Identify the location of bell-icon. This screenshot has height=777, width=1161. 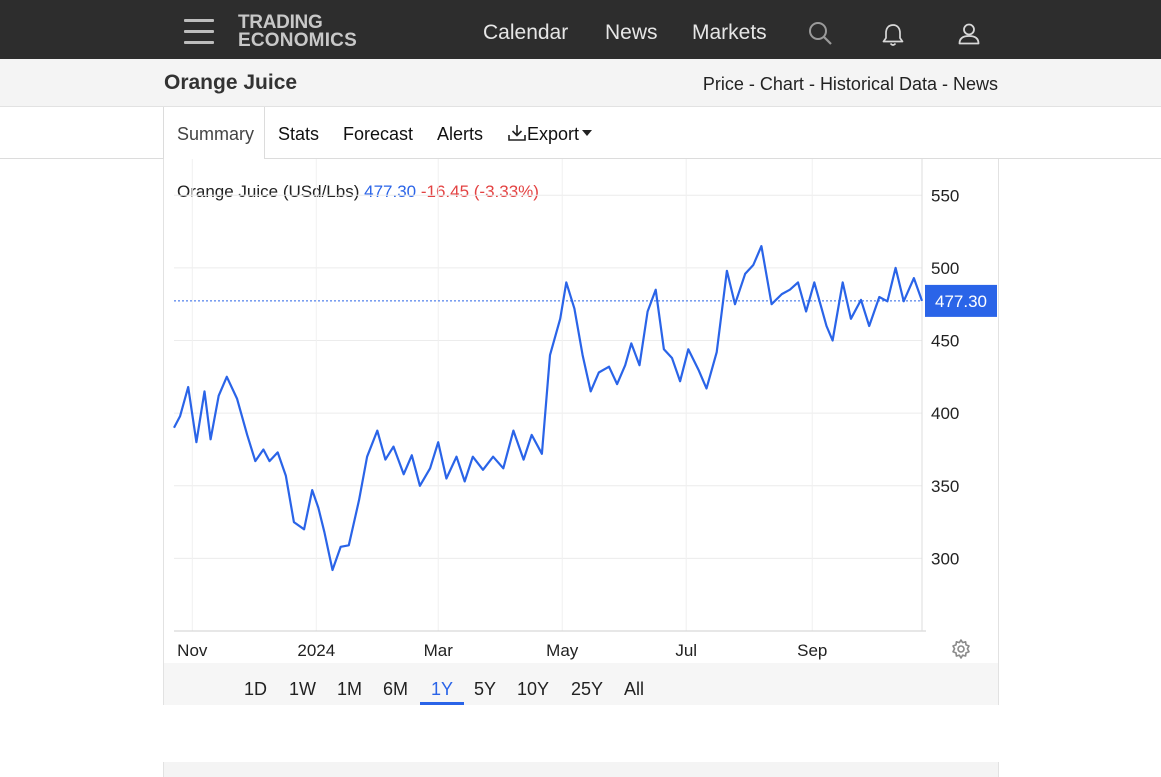
(893, 35).